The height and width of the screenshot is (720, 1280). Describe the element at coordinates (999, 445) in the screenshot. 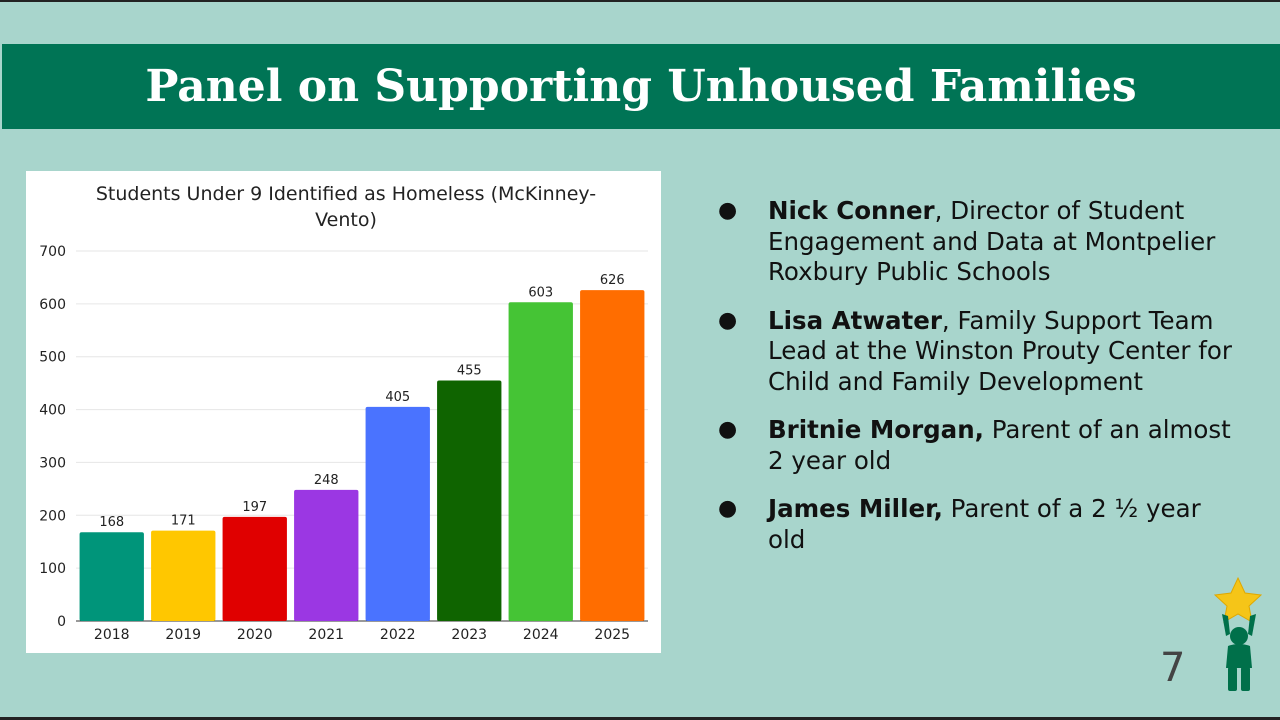

I see `panelist-description: Parent of an almost 2 year old` at that location.